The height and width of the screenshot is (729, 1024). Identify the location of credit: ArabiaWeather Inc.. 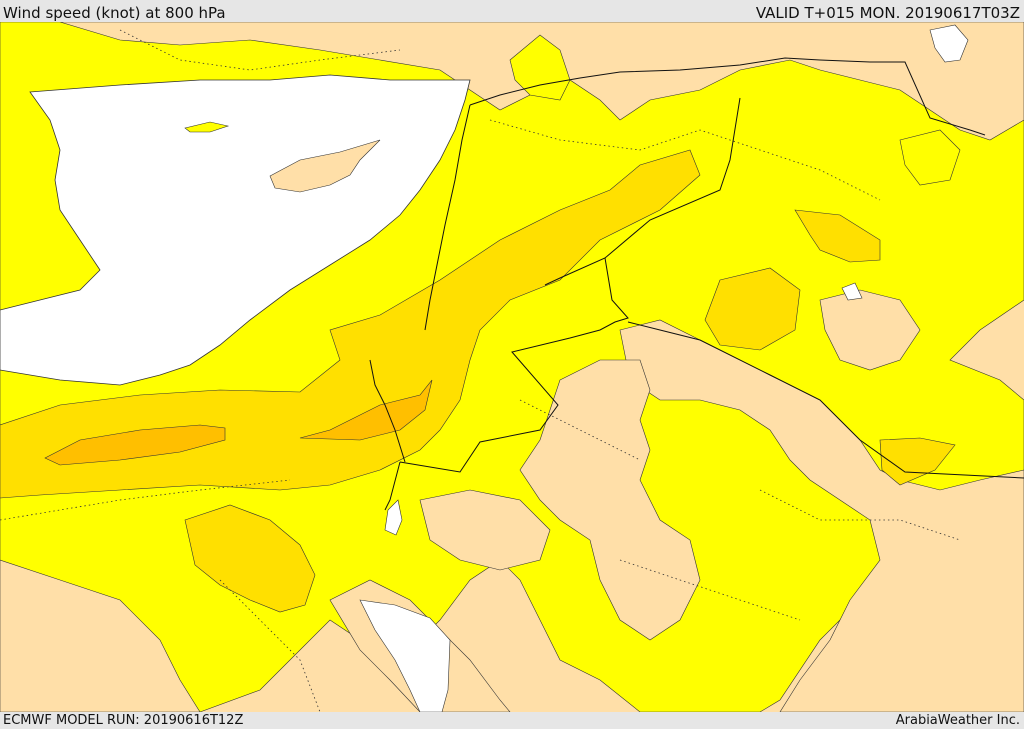
(957, 720).